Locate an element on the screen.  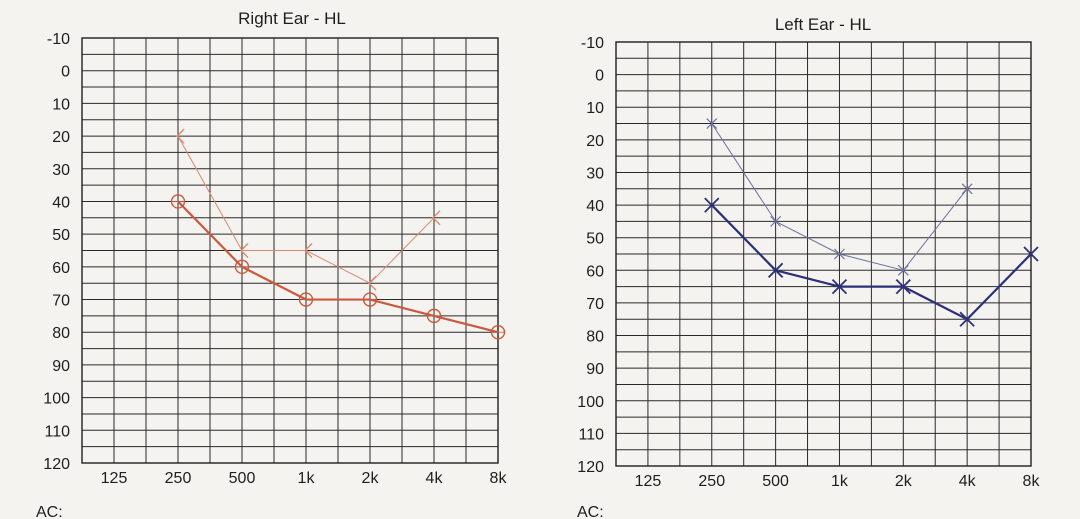
right-ac-label: AC: is located at coordinates (49, 511).